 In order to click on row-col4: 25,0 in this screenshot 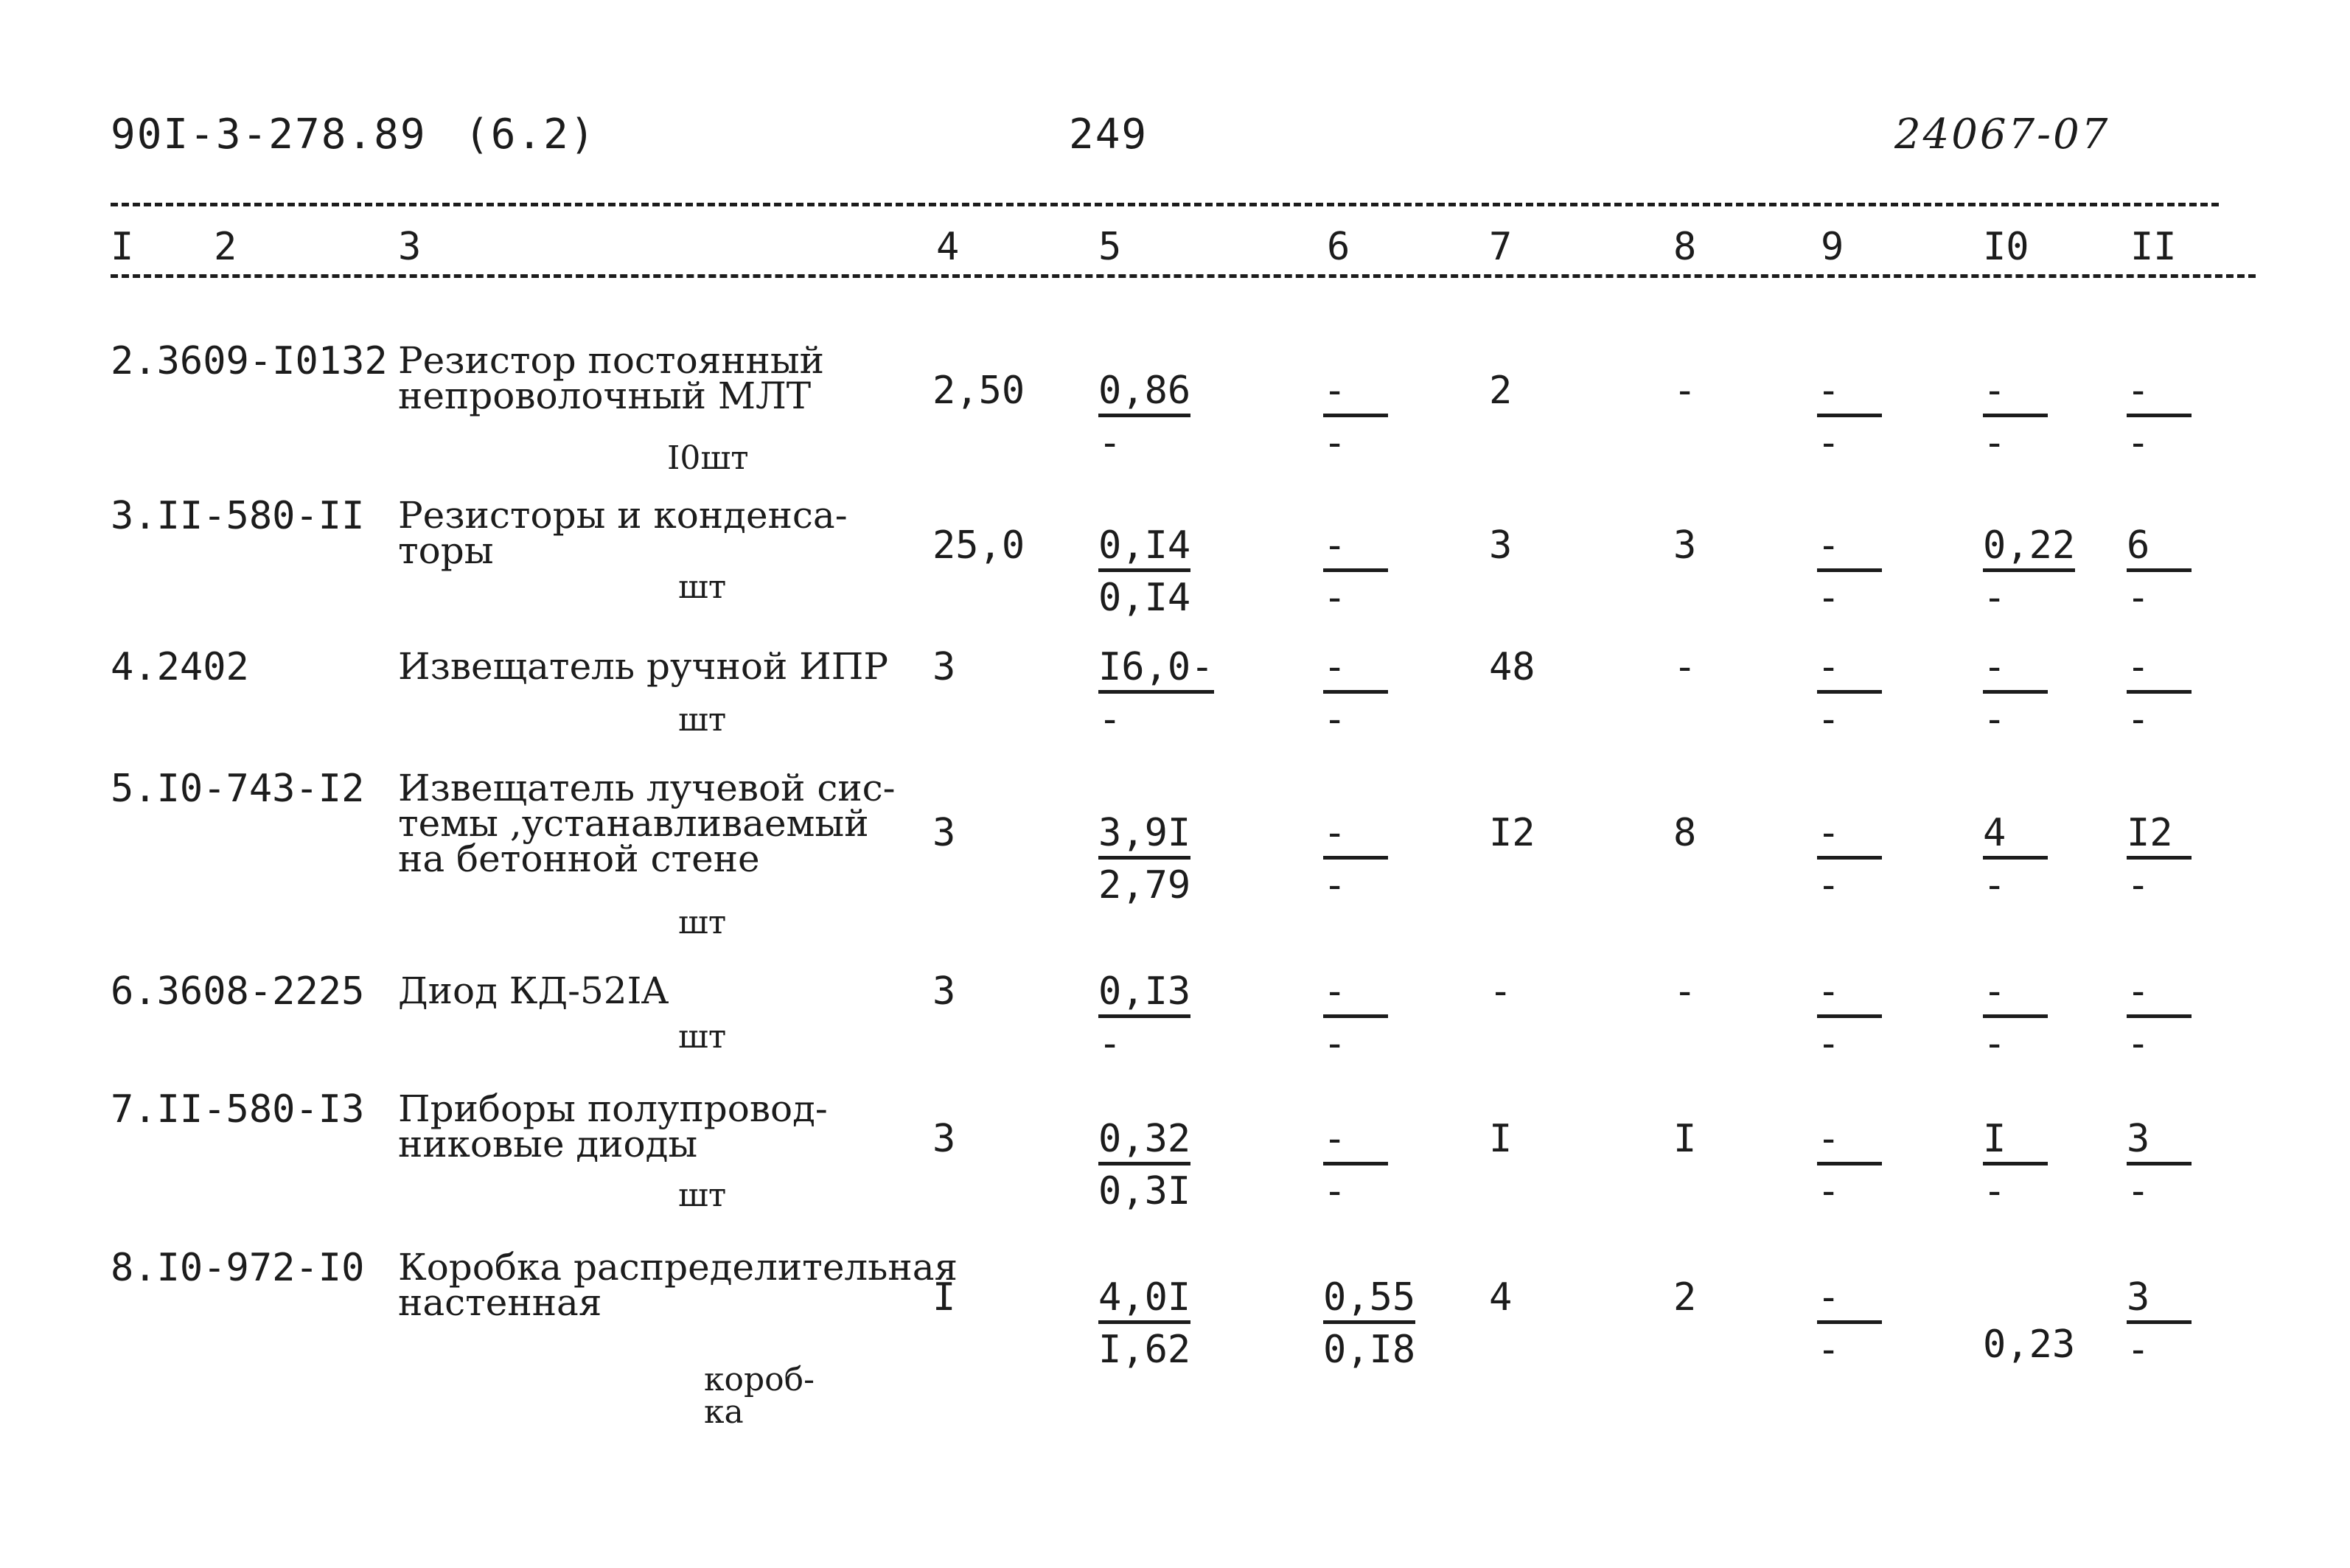, I will do `click(978, 545)`.